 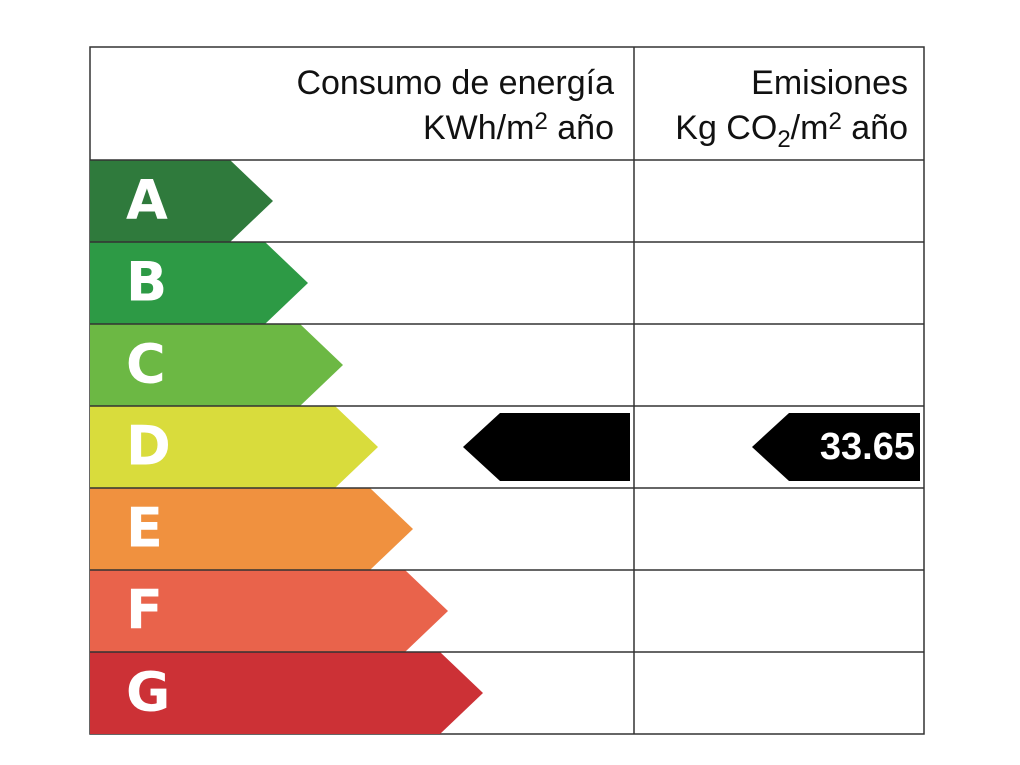 I want to click on class-letter: E, so click(x=144, y=528).